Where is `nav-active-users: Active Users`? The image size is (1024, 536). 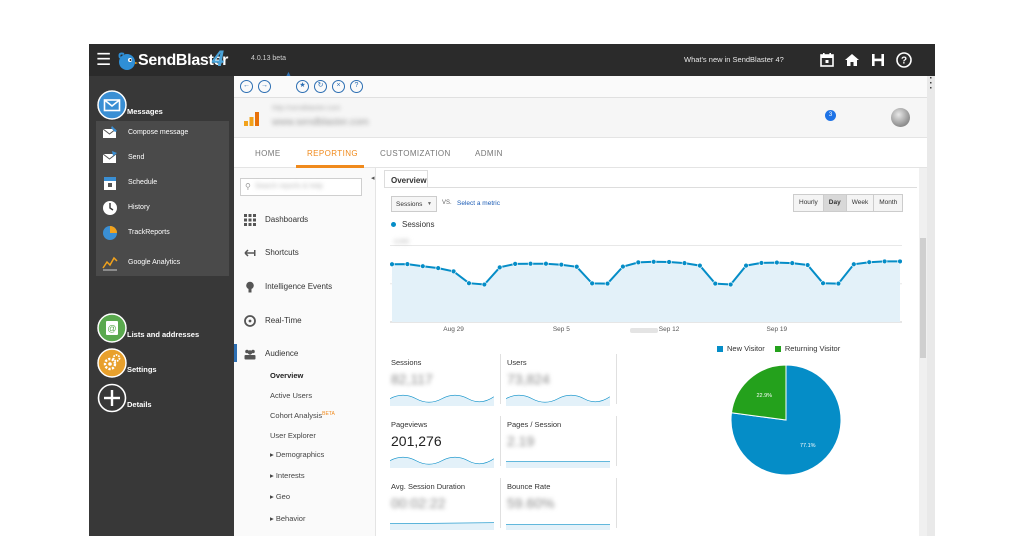 nav-active-users: Active Users is located at coordinates (291, 395).